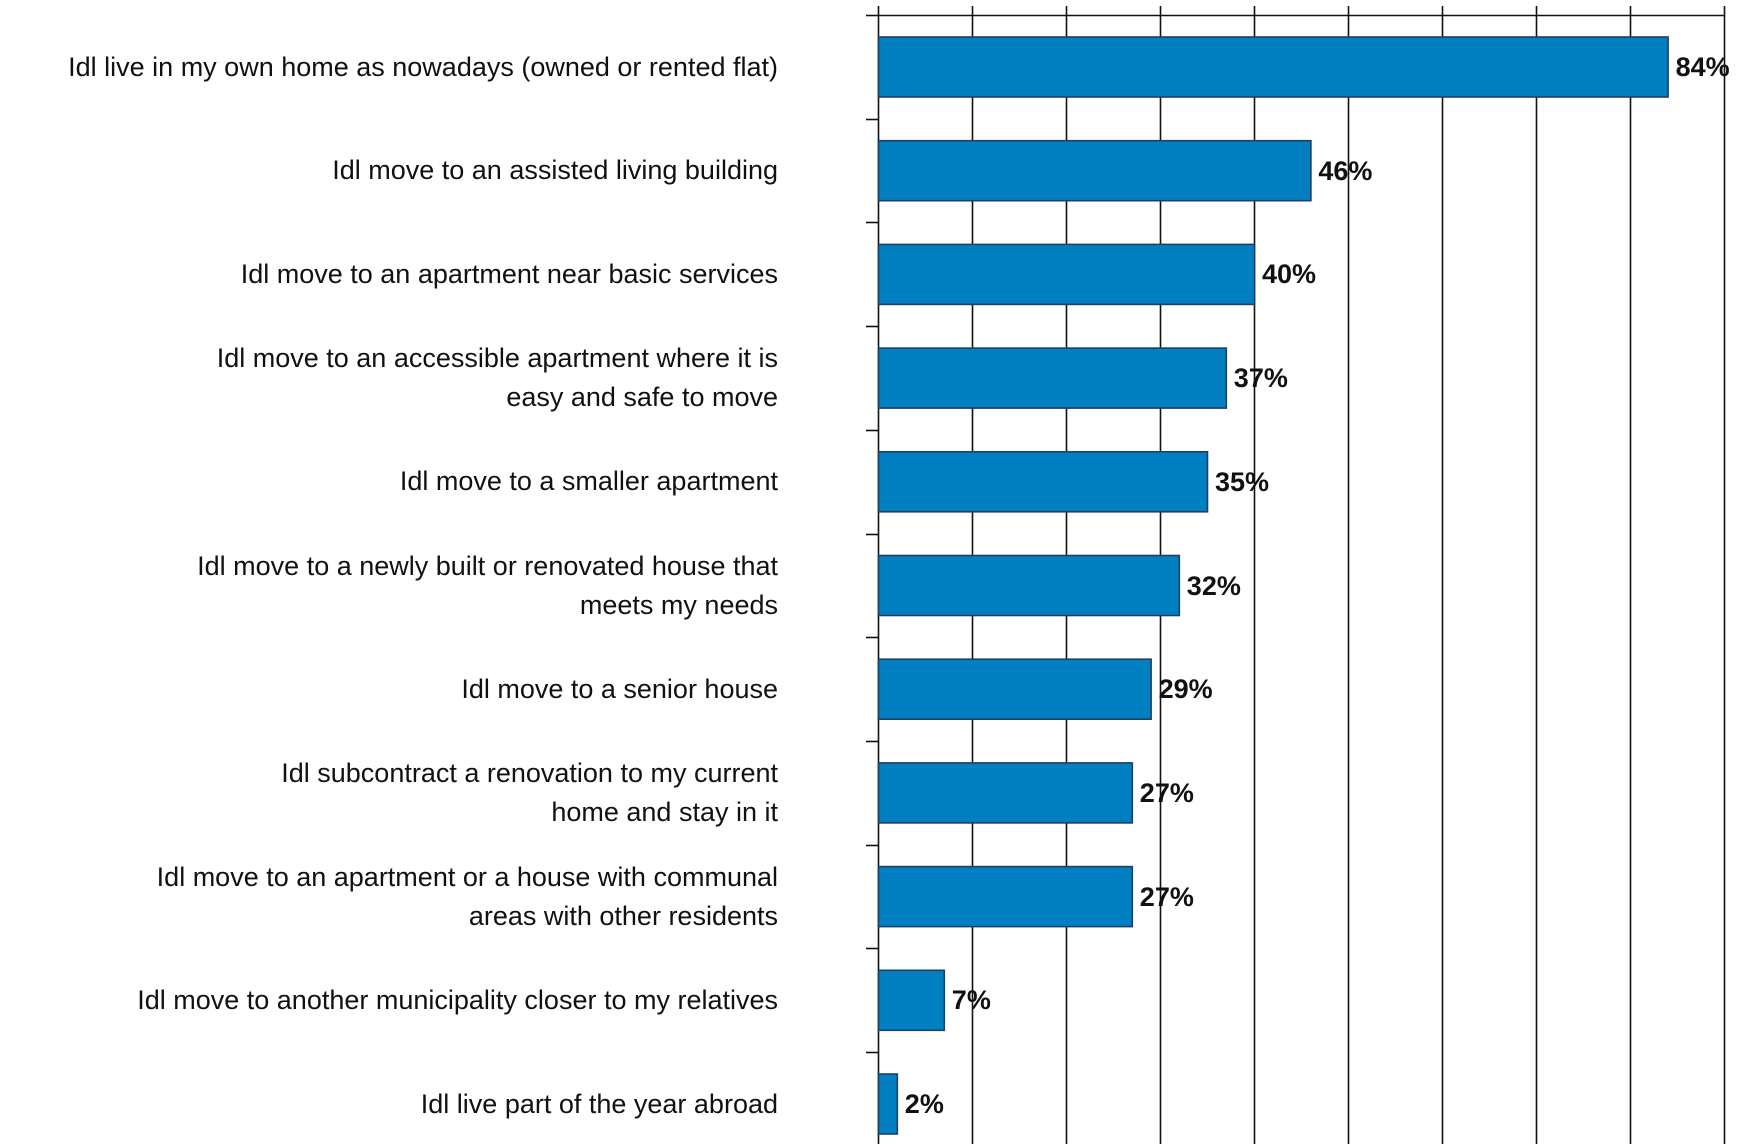  I want to click on value-label: 32%, so click(1213, 585).